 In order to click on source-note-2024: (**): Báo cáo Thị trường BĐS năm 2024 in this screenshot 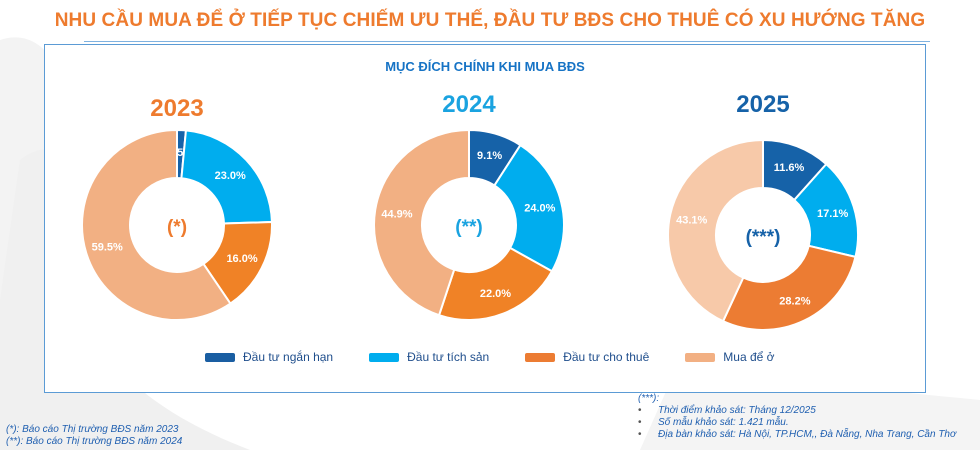, I will do `click(94, 441)`.